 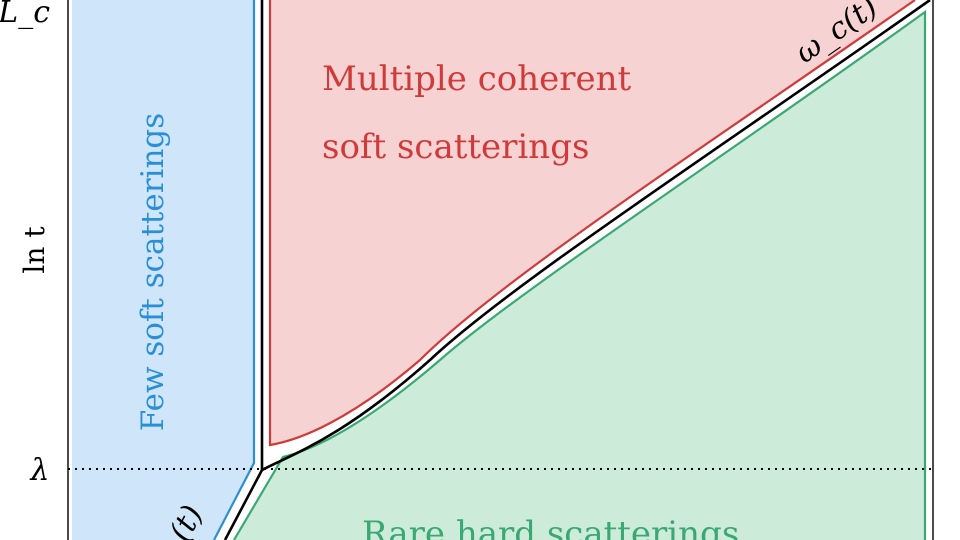 I want to click on y-top-tick-label: L_c, so click(x=25, y=15).